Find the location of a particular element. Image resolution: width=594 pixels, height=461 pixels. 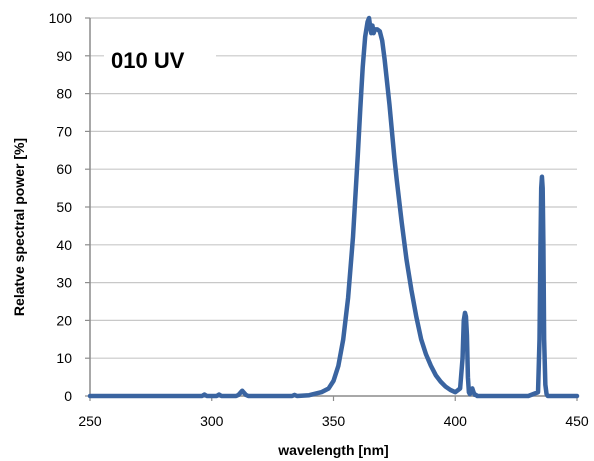

y-tick-label-100: 100 is located at coordinates (61, 18).